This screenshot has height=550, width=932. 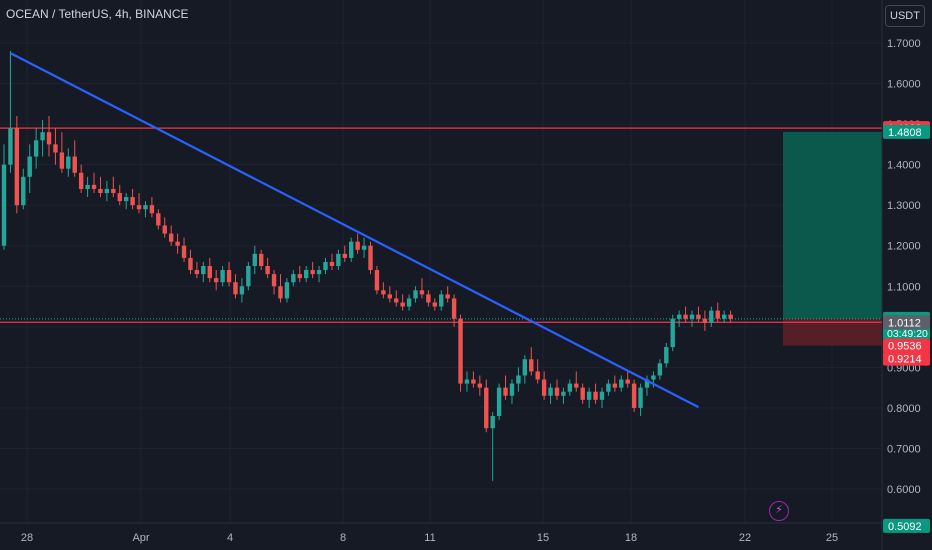 What do you see at coordinates (905, 16) in the screenshot?
I see `currency-button: USDT` at bounding box center [905, 16].